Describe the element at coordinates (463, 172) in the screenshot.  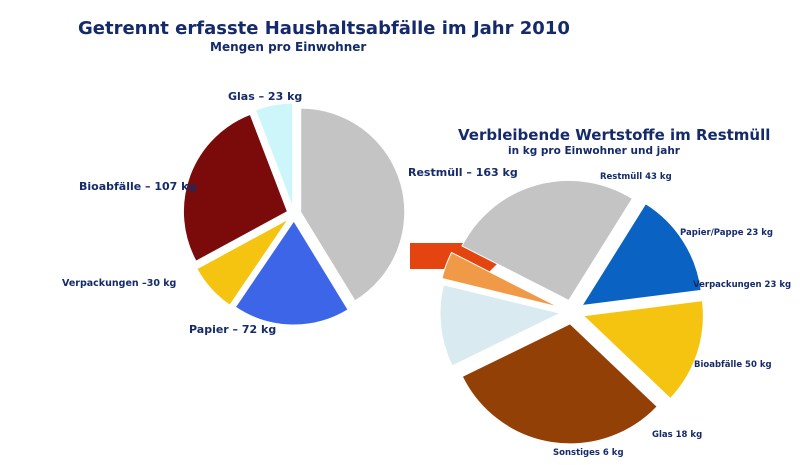
I see `label-restmuell: Restmüll – 163 kg` at that location.